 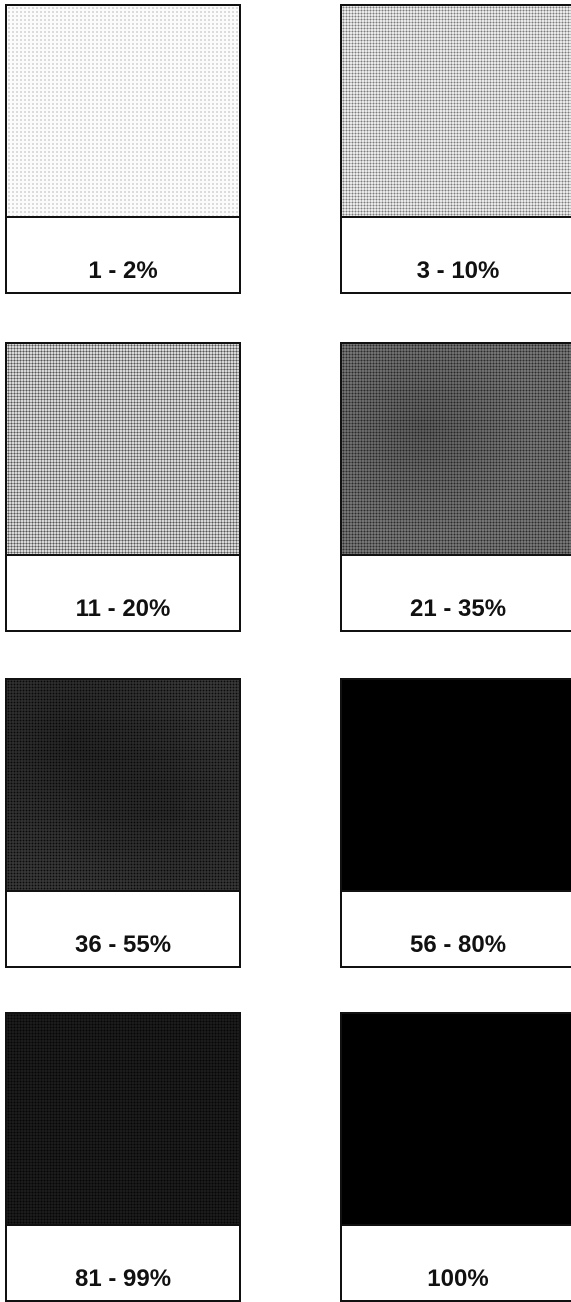 I want to click on swatch-label-81-99-percent: 81 - 99%, so click(x=123, y=1279).